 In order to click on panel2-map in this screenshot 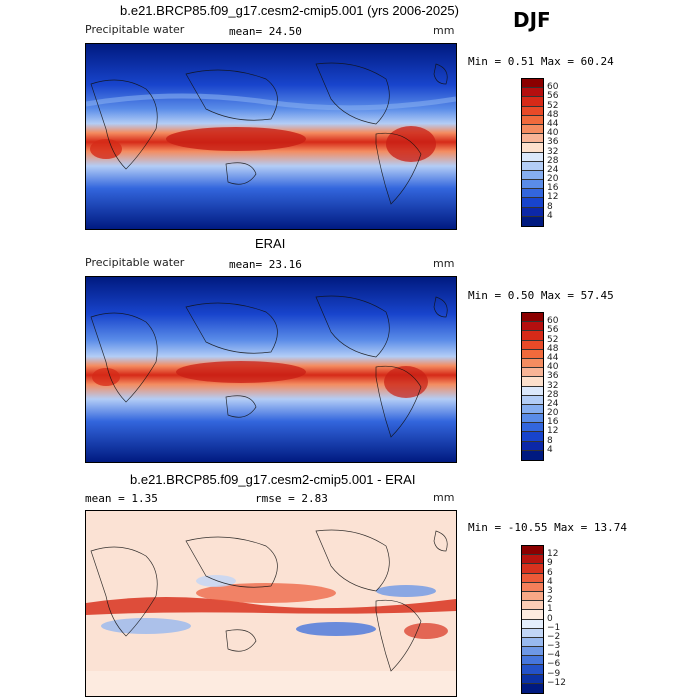, I will do `click(271, 369)`.